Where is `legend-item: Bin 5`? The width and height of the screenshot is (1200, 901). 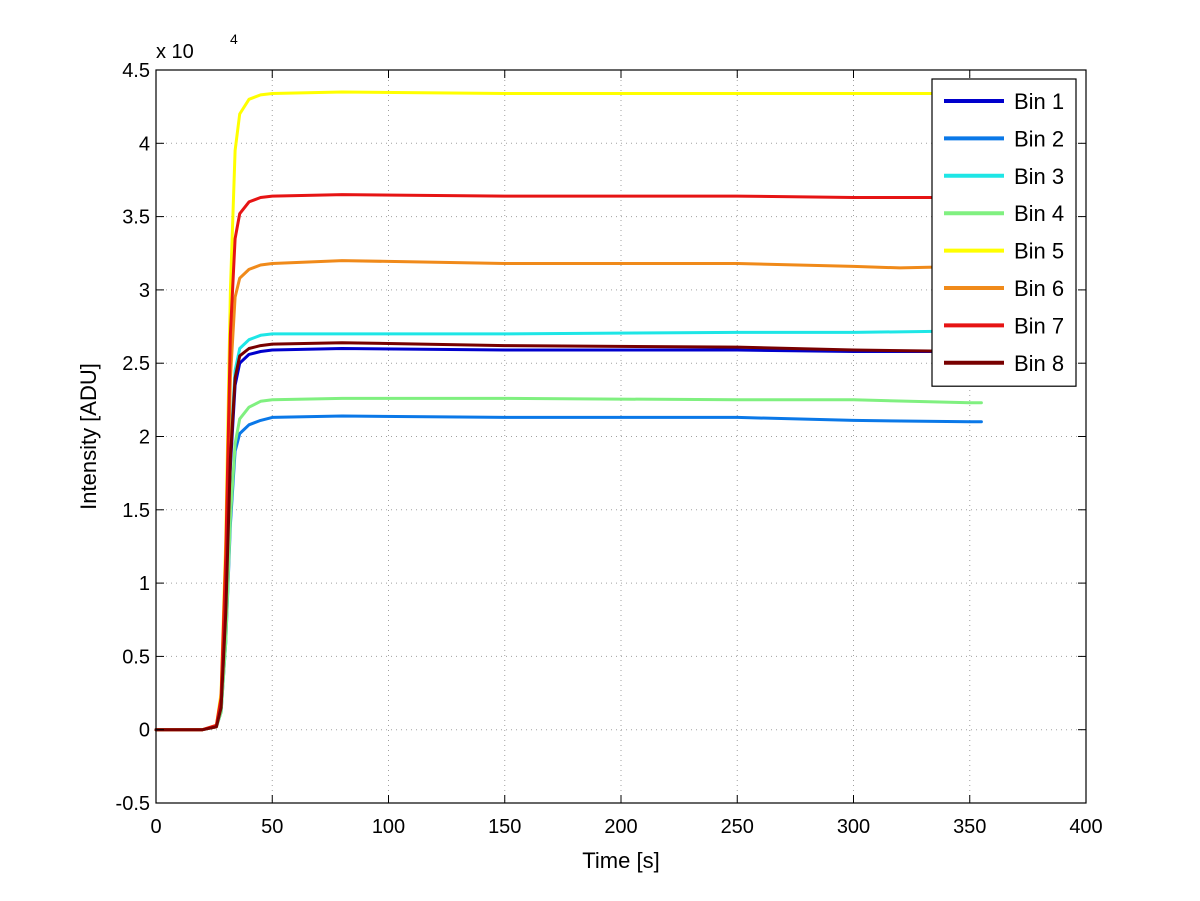 legend-item: Bin 5 is located at coordinates (1004, 251).